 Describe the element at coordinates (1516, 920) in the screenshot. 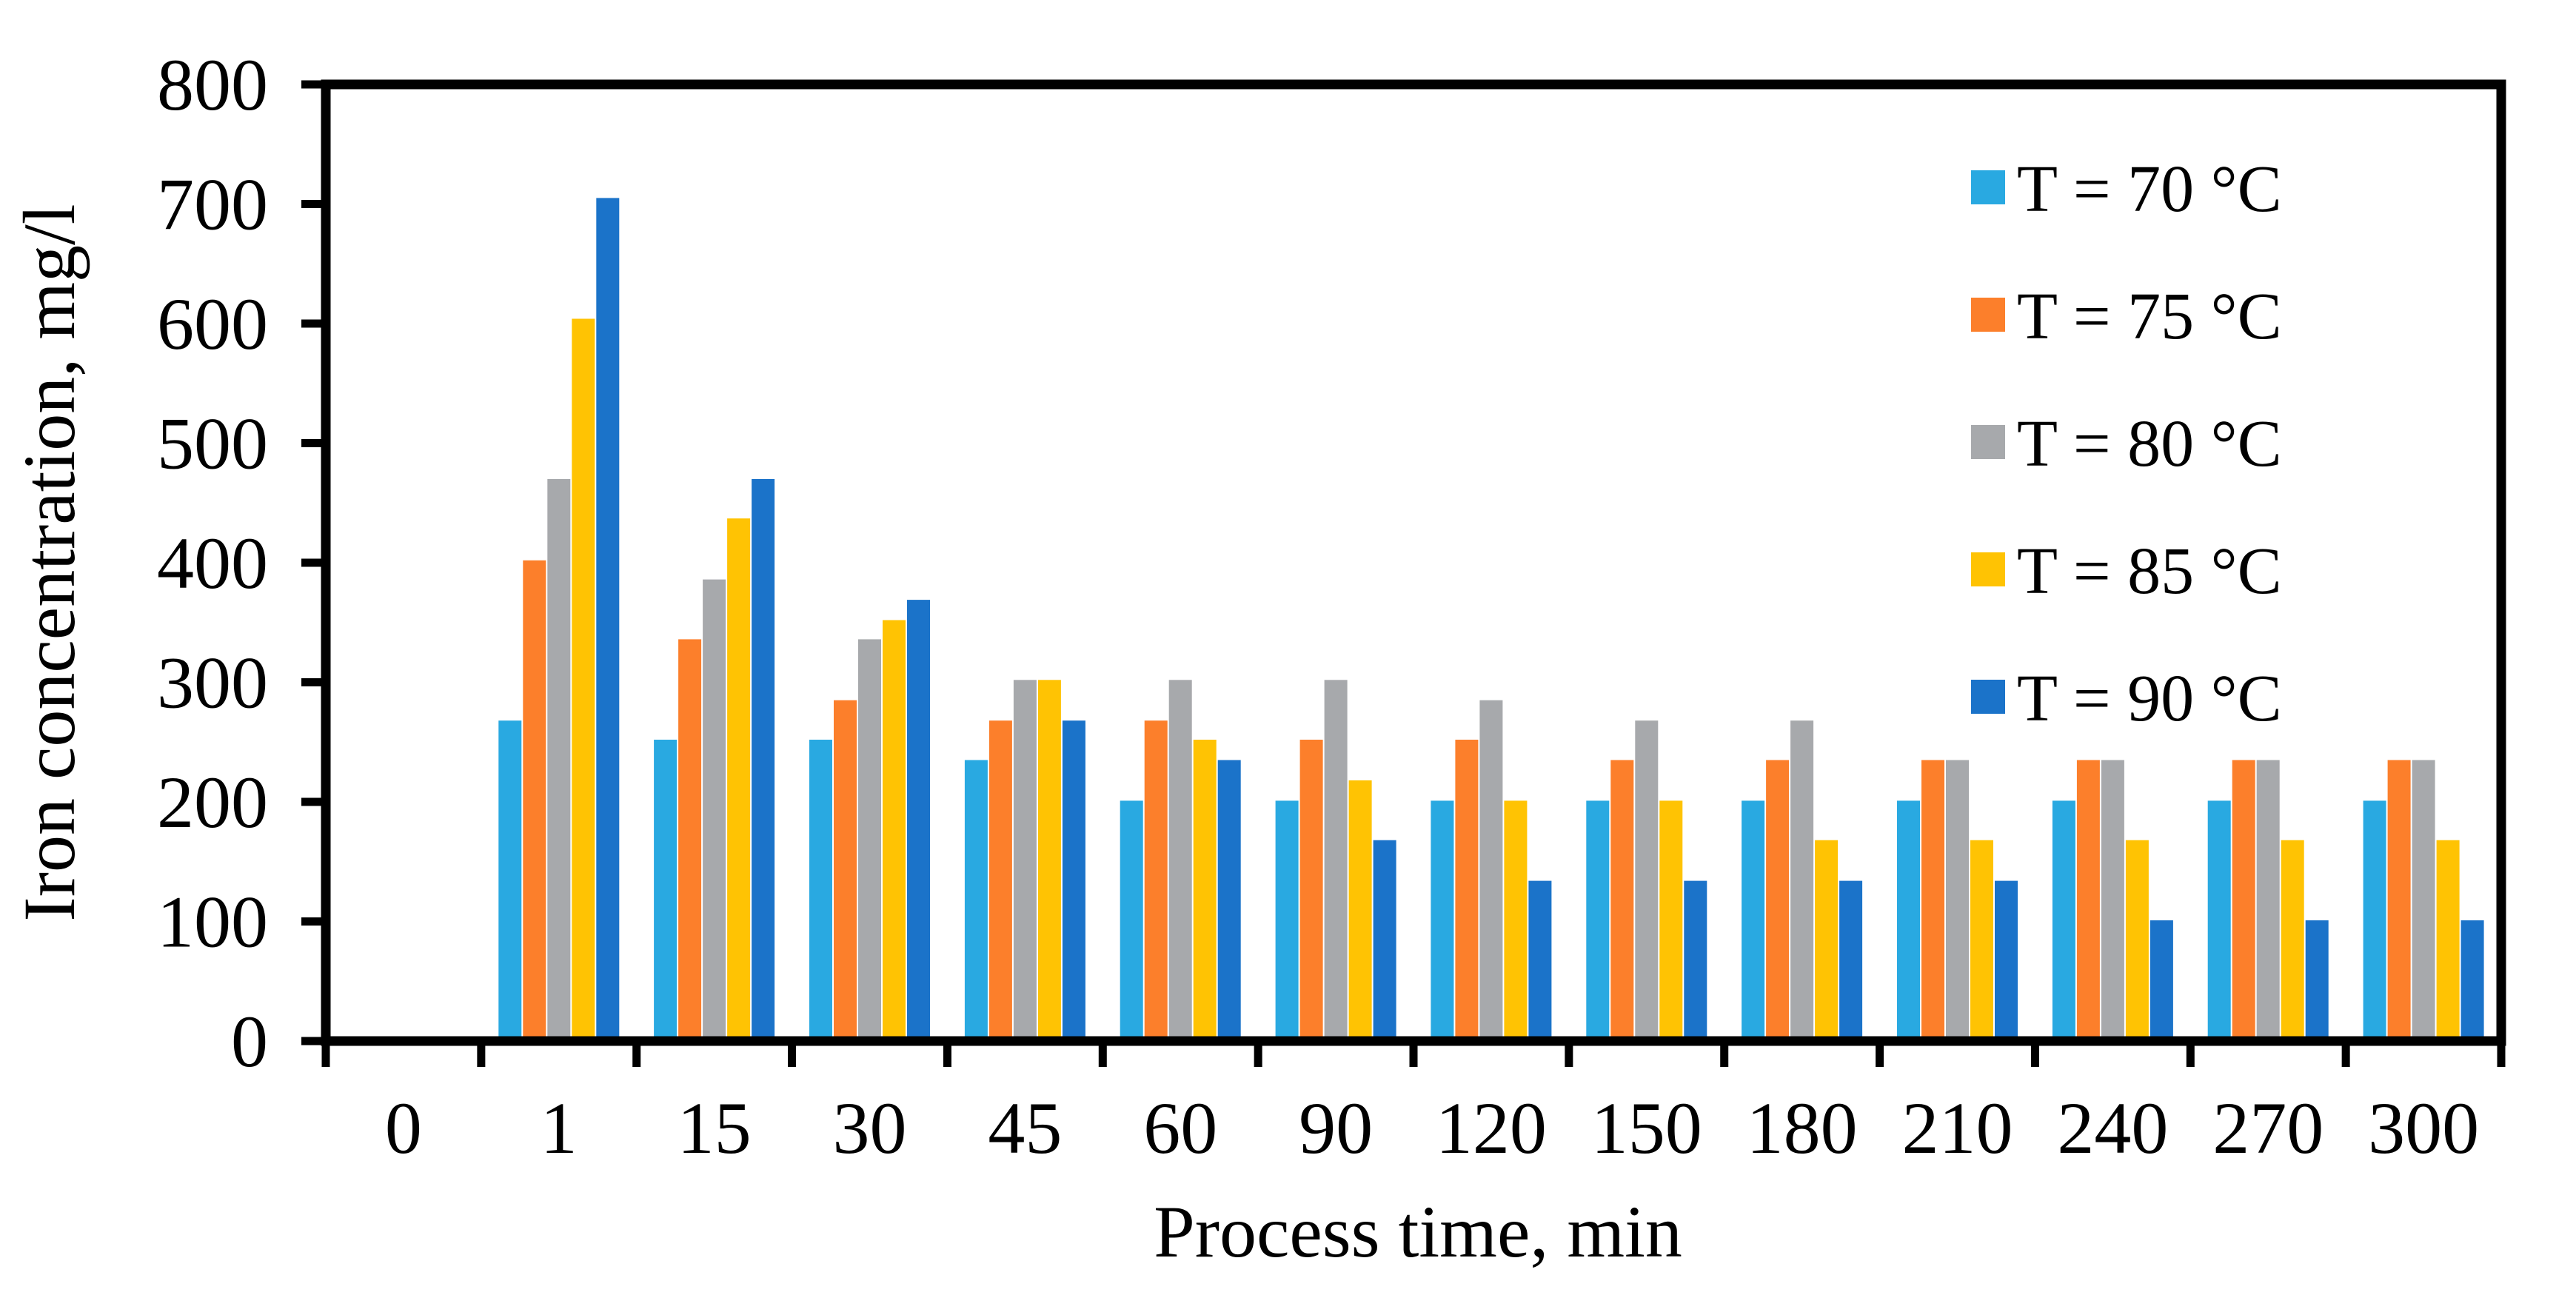

I see `bar-T=85°C-t120` at that location.